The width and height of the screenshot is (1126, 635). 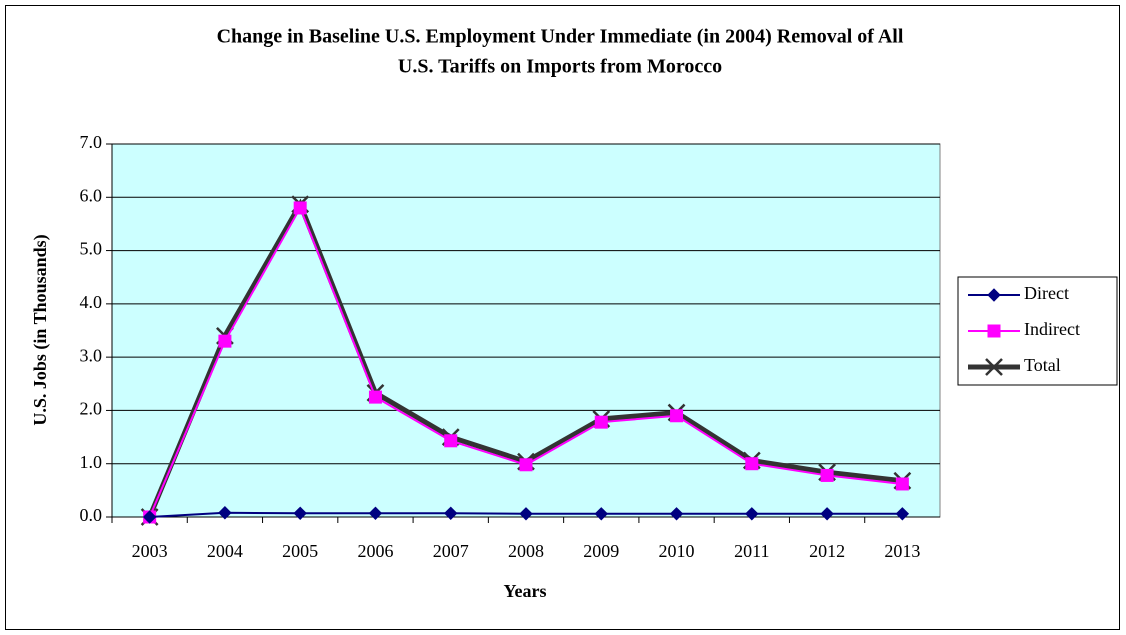 What do you see at coordinates (1042, 365) in the screenshot?
I see `legend-label: Total` at bounding box center [1042, 365].